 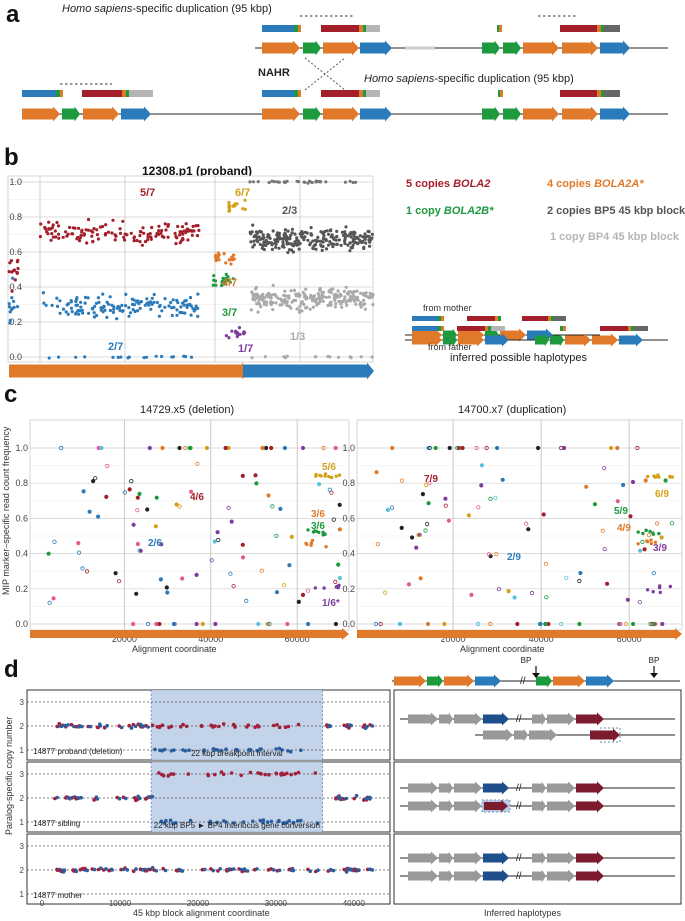 What do you see at coordinates (198, 903) in the screenshot?
I see `x-tick-label: 20000` at bounding box center [198, 903].